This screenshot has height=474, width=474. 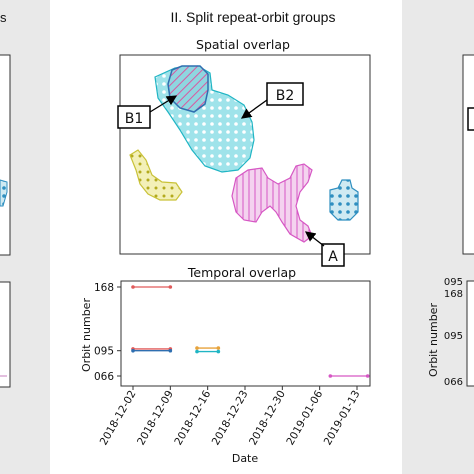 What do you see at coordinates (118, 418) in the screenshot?
I see `x-tick-label: 2018-12-02` at bounding box center [118, 418].